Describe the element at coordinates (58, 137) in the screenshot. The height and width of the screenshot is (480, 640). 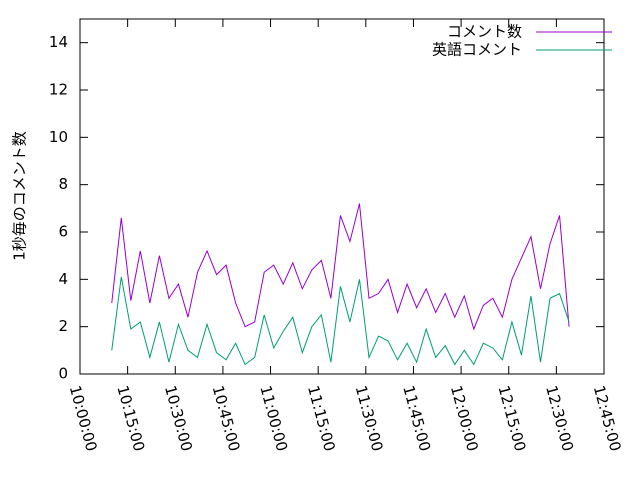
I see `y-tick-label: 10` at that location.